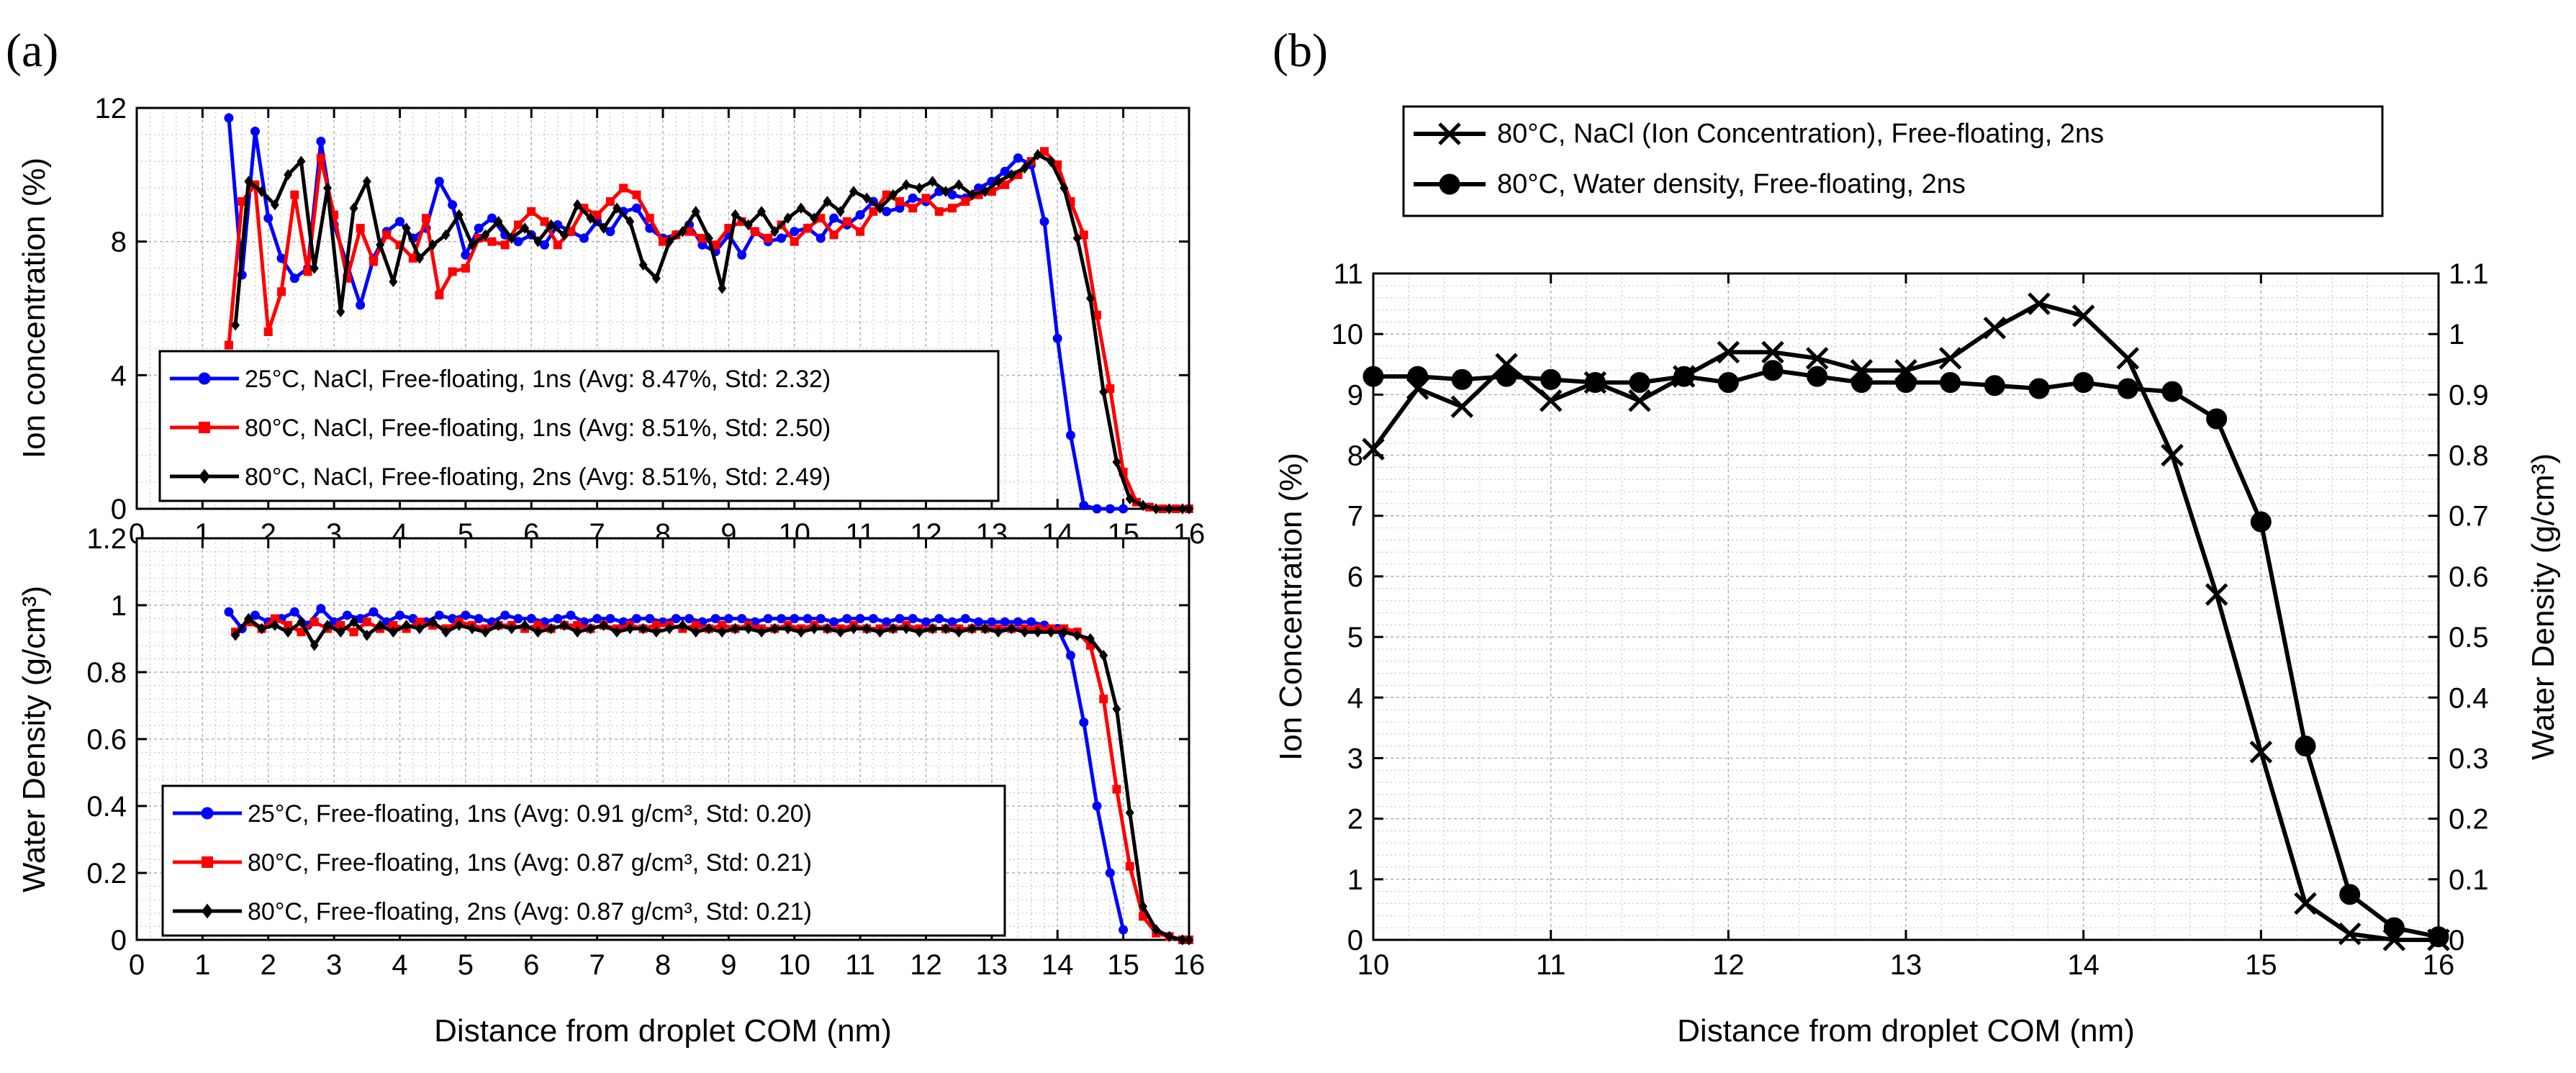 The width and height of the screenshot is (2576, 1073). I want to click on x-tick-label: 6, so click(531, 965).